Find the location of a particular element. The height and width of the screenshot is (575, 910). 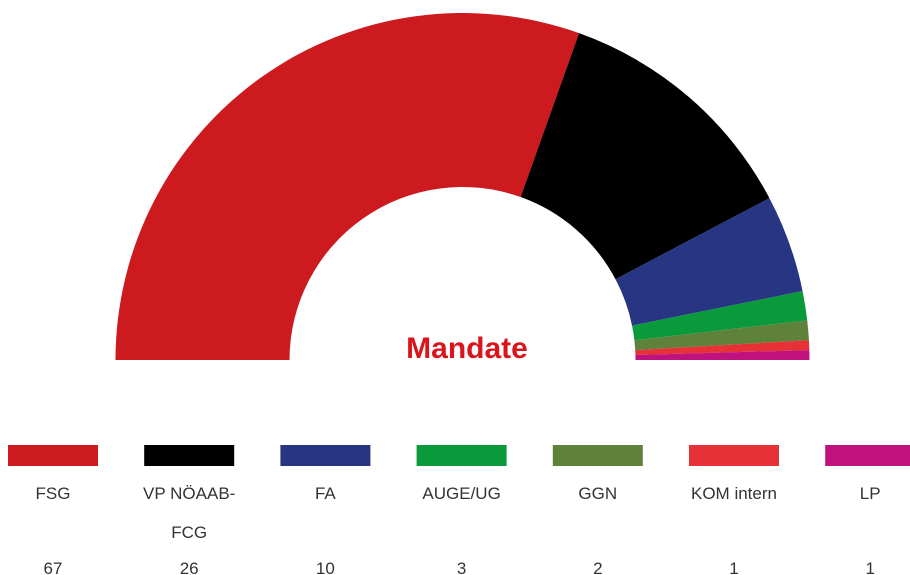

chart-title: Mandate is located at coordinates (467, 348).